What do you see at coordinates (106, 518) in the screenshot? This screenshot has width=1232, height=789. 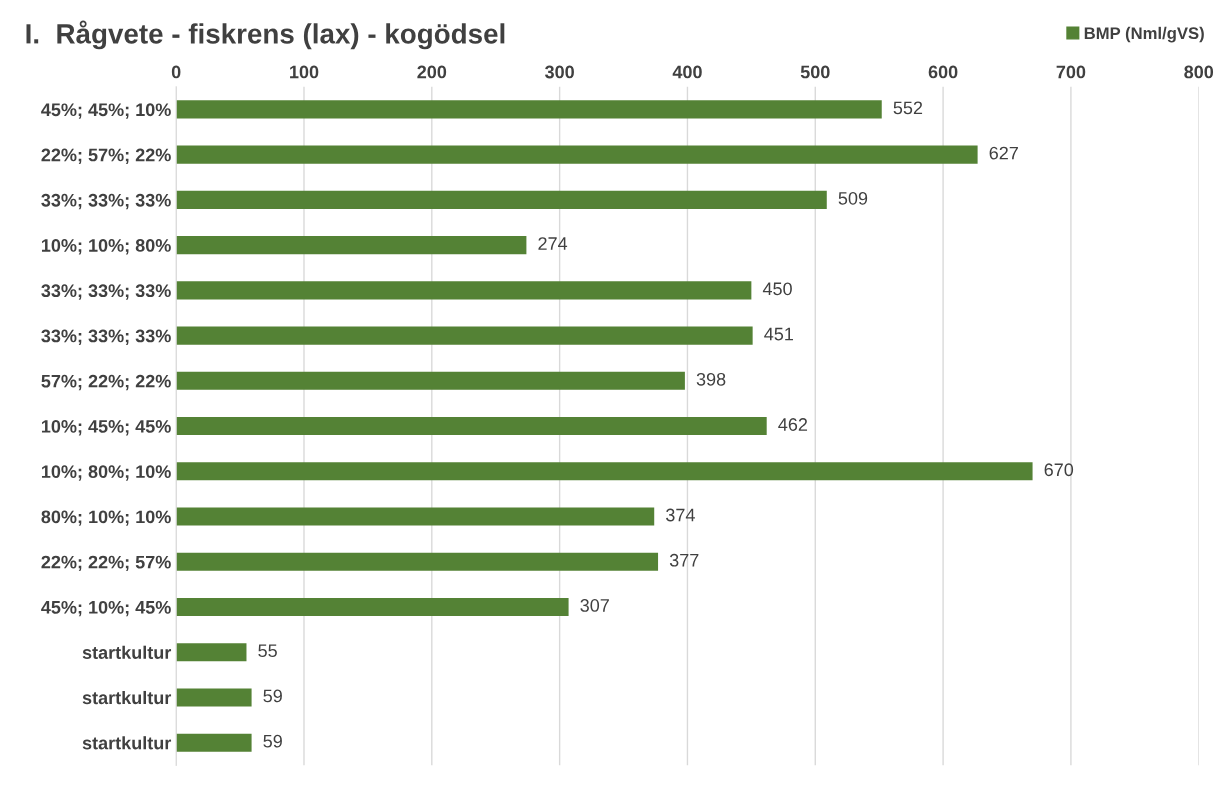 I see `y-tick-label: 80%; 10%; 10%` at bounding box center [106, 518].